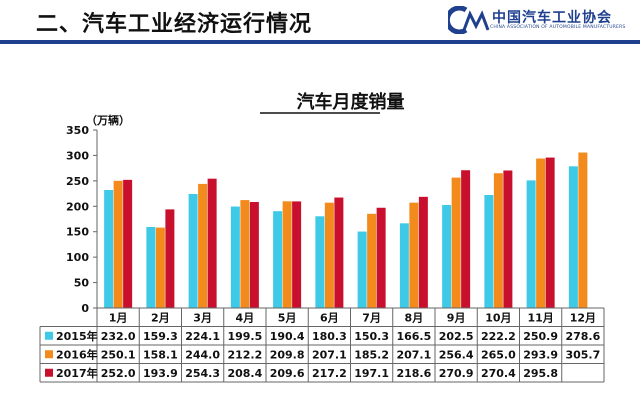 Image resolution: width=640 pixels, height=414 pixels. I want to click on data-label-2016年-12月: 305.7, so click(582, 355).